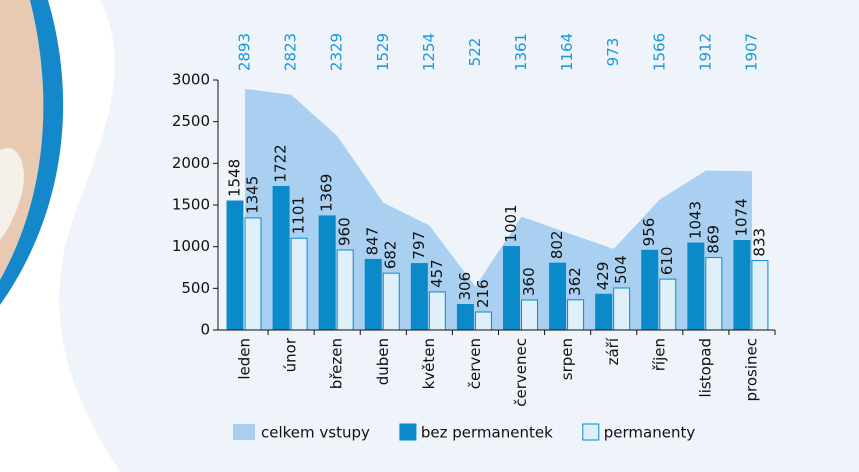 The width and height of the screenshot is (859, 472). I want to click on decor-photo-detail, so click(12, 194).